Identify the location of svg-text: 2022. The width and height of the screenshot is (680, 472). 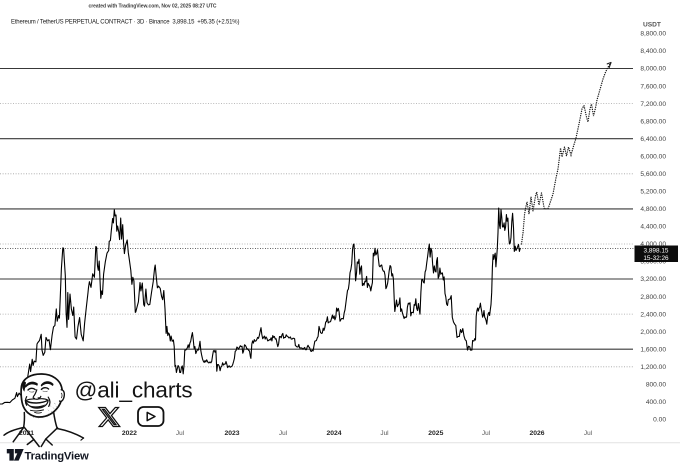
(129, 433).